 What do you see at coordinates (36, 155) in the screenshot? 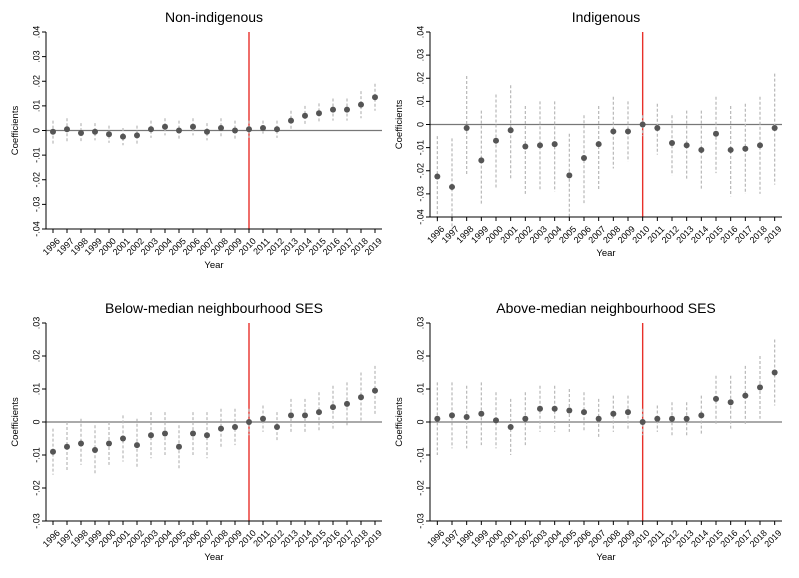
I see `y-tick-label: -.01` at bounding box center [36, 155].